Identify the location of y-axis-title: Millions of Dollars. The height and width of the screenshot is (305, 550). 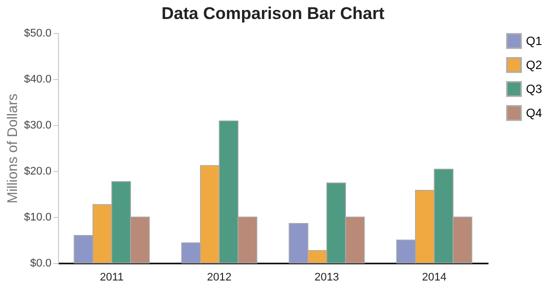
(12, 149).